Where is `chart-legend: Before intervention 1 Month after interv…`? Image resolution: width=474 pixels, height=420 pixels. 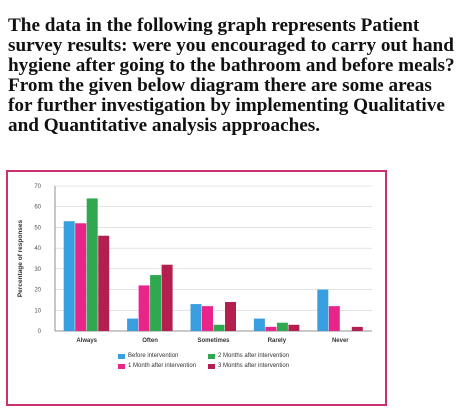 chart-legend: Before intervention 1 Month after interv… is located at coordinates (233, 365).